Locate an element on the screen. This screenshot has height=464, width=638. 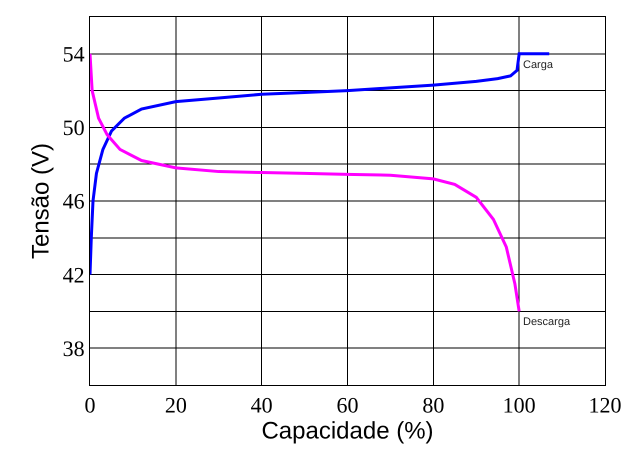
x-tick-label: 20 is located at coordinates (175, 405).